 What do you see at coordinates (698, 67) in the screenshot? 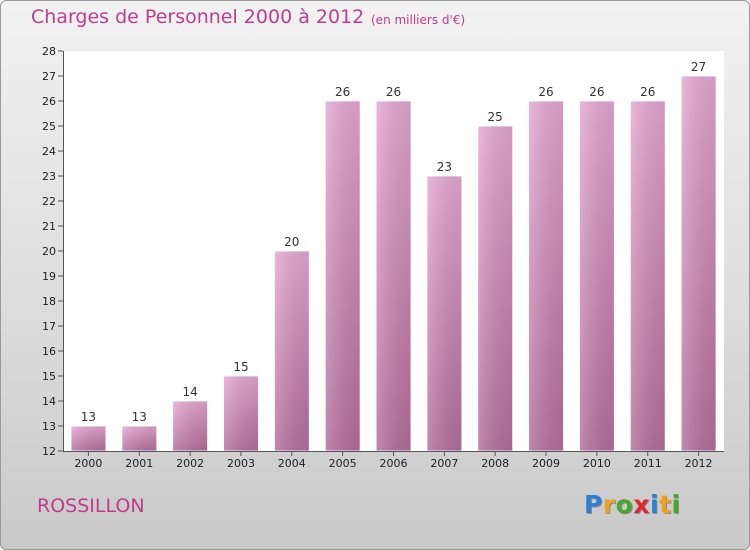
I see `bar-value-label: 27` at bounding box center [698, 67].